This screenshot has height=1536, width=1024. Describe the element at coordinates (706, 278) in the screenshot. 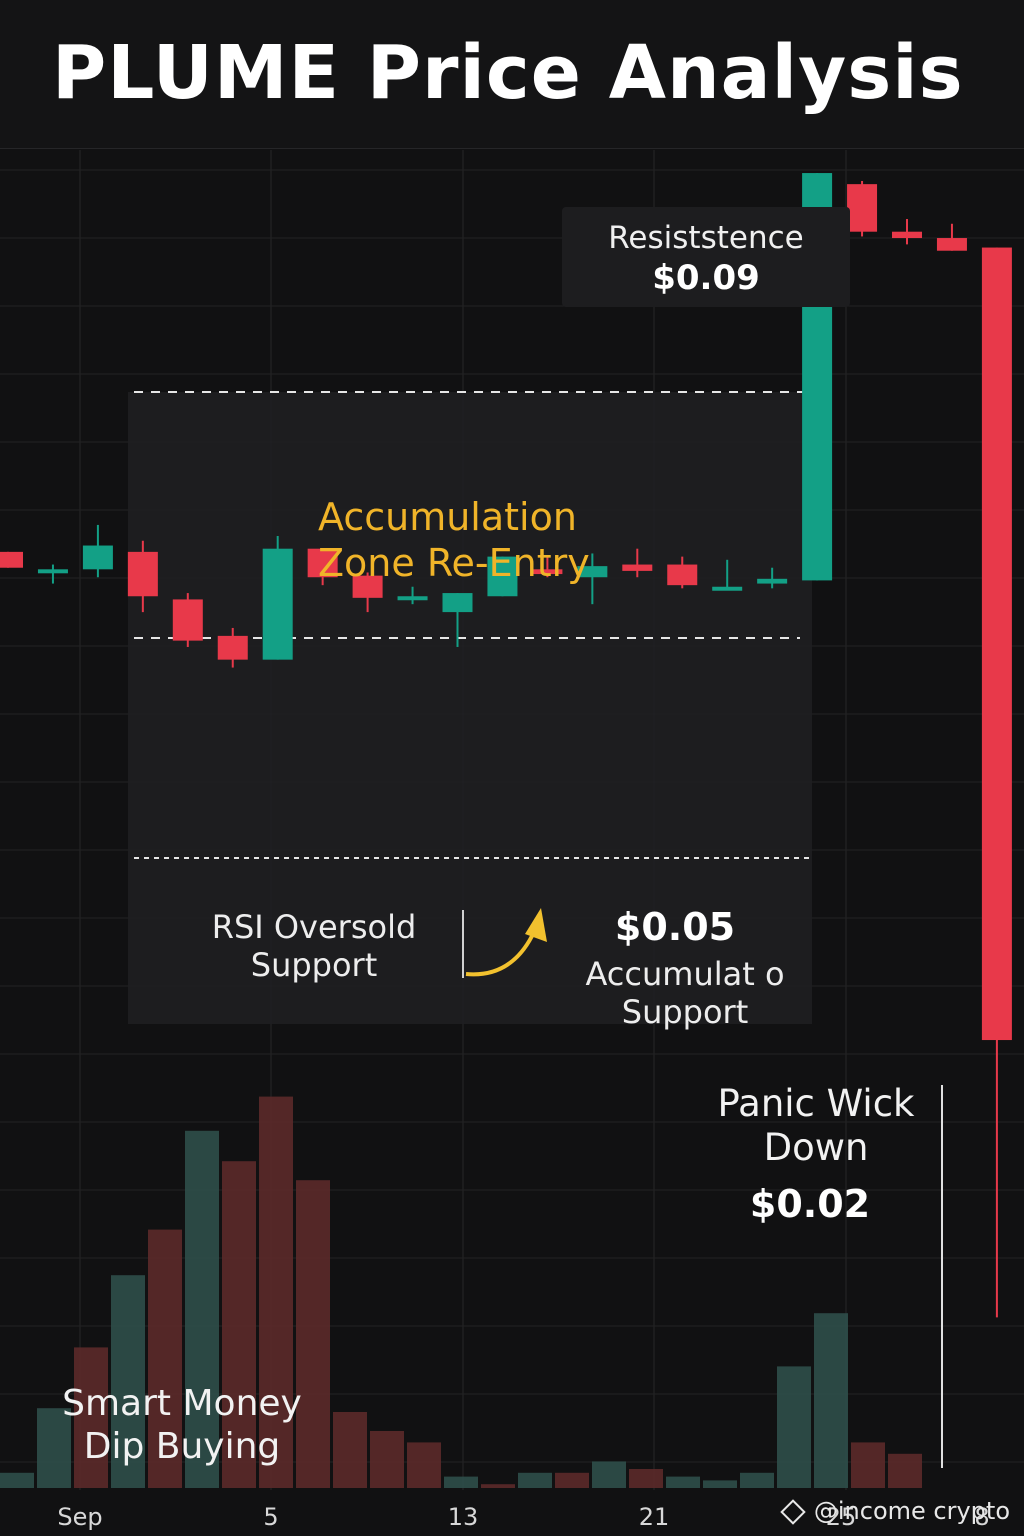

I see `resistance-value: $0.09` at that location.